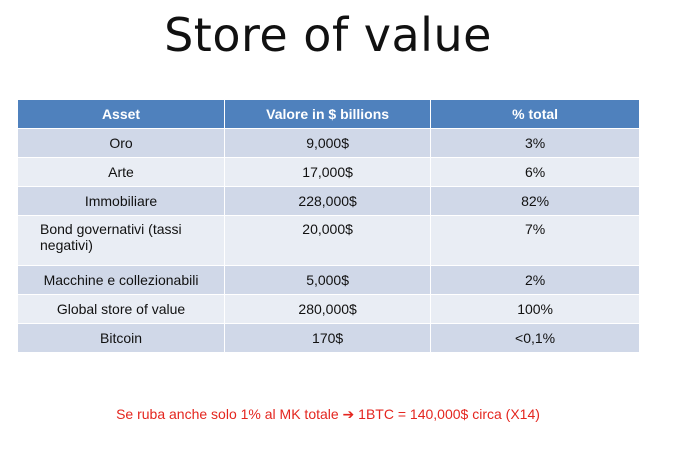 The height and width of the screenshot is (452, 688). I want to click on asset-cell: Bond governativi (tassi negativi), so click(122, 240).